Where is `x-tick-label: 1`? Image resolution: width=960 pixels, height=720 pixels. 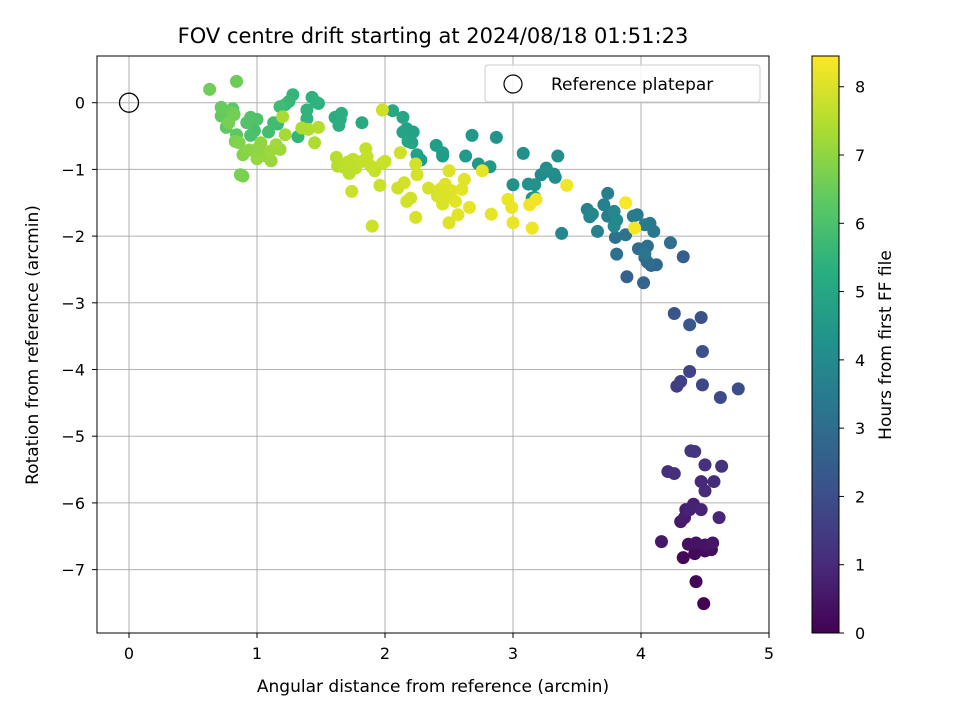 x-tick-label: 1 is located at coordinates (257, 653).